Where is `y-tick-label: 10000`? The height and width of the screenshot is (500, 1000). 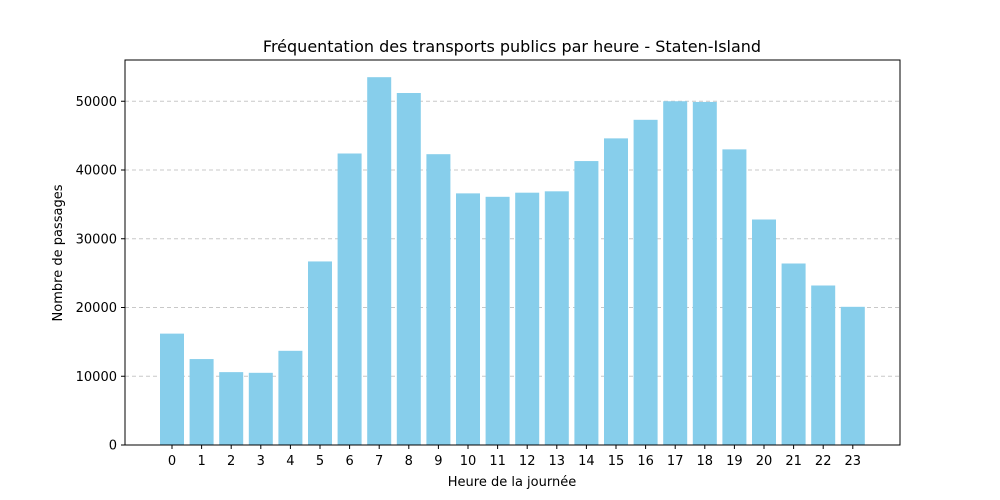
y-tick-label: 10000 is located at coordinates (96, 377).